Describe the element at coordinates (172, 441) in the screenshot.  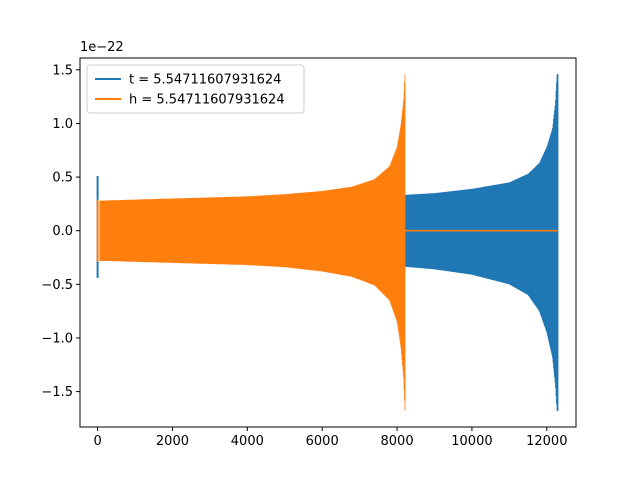
I see `x-tick-label: 2000` at that location.